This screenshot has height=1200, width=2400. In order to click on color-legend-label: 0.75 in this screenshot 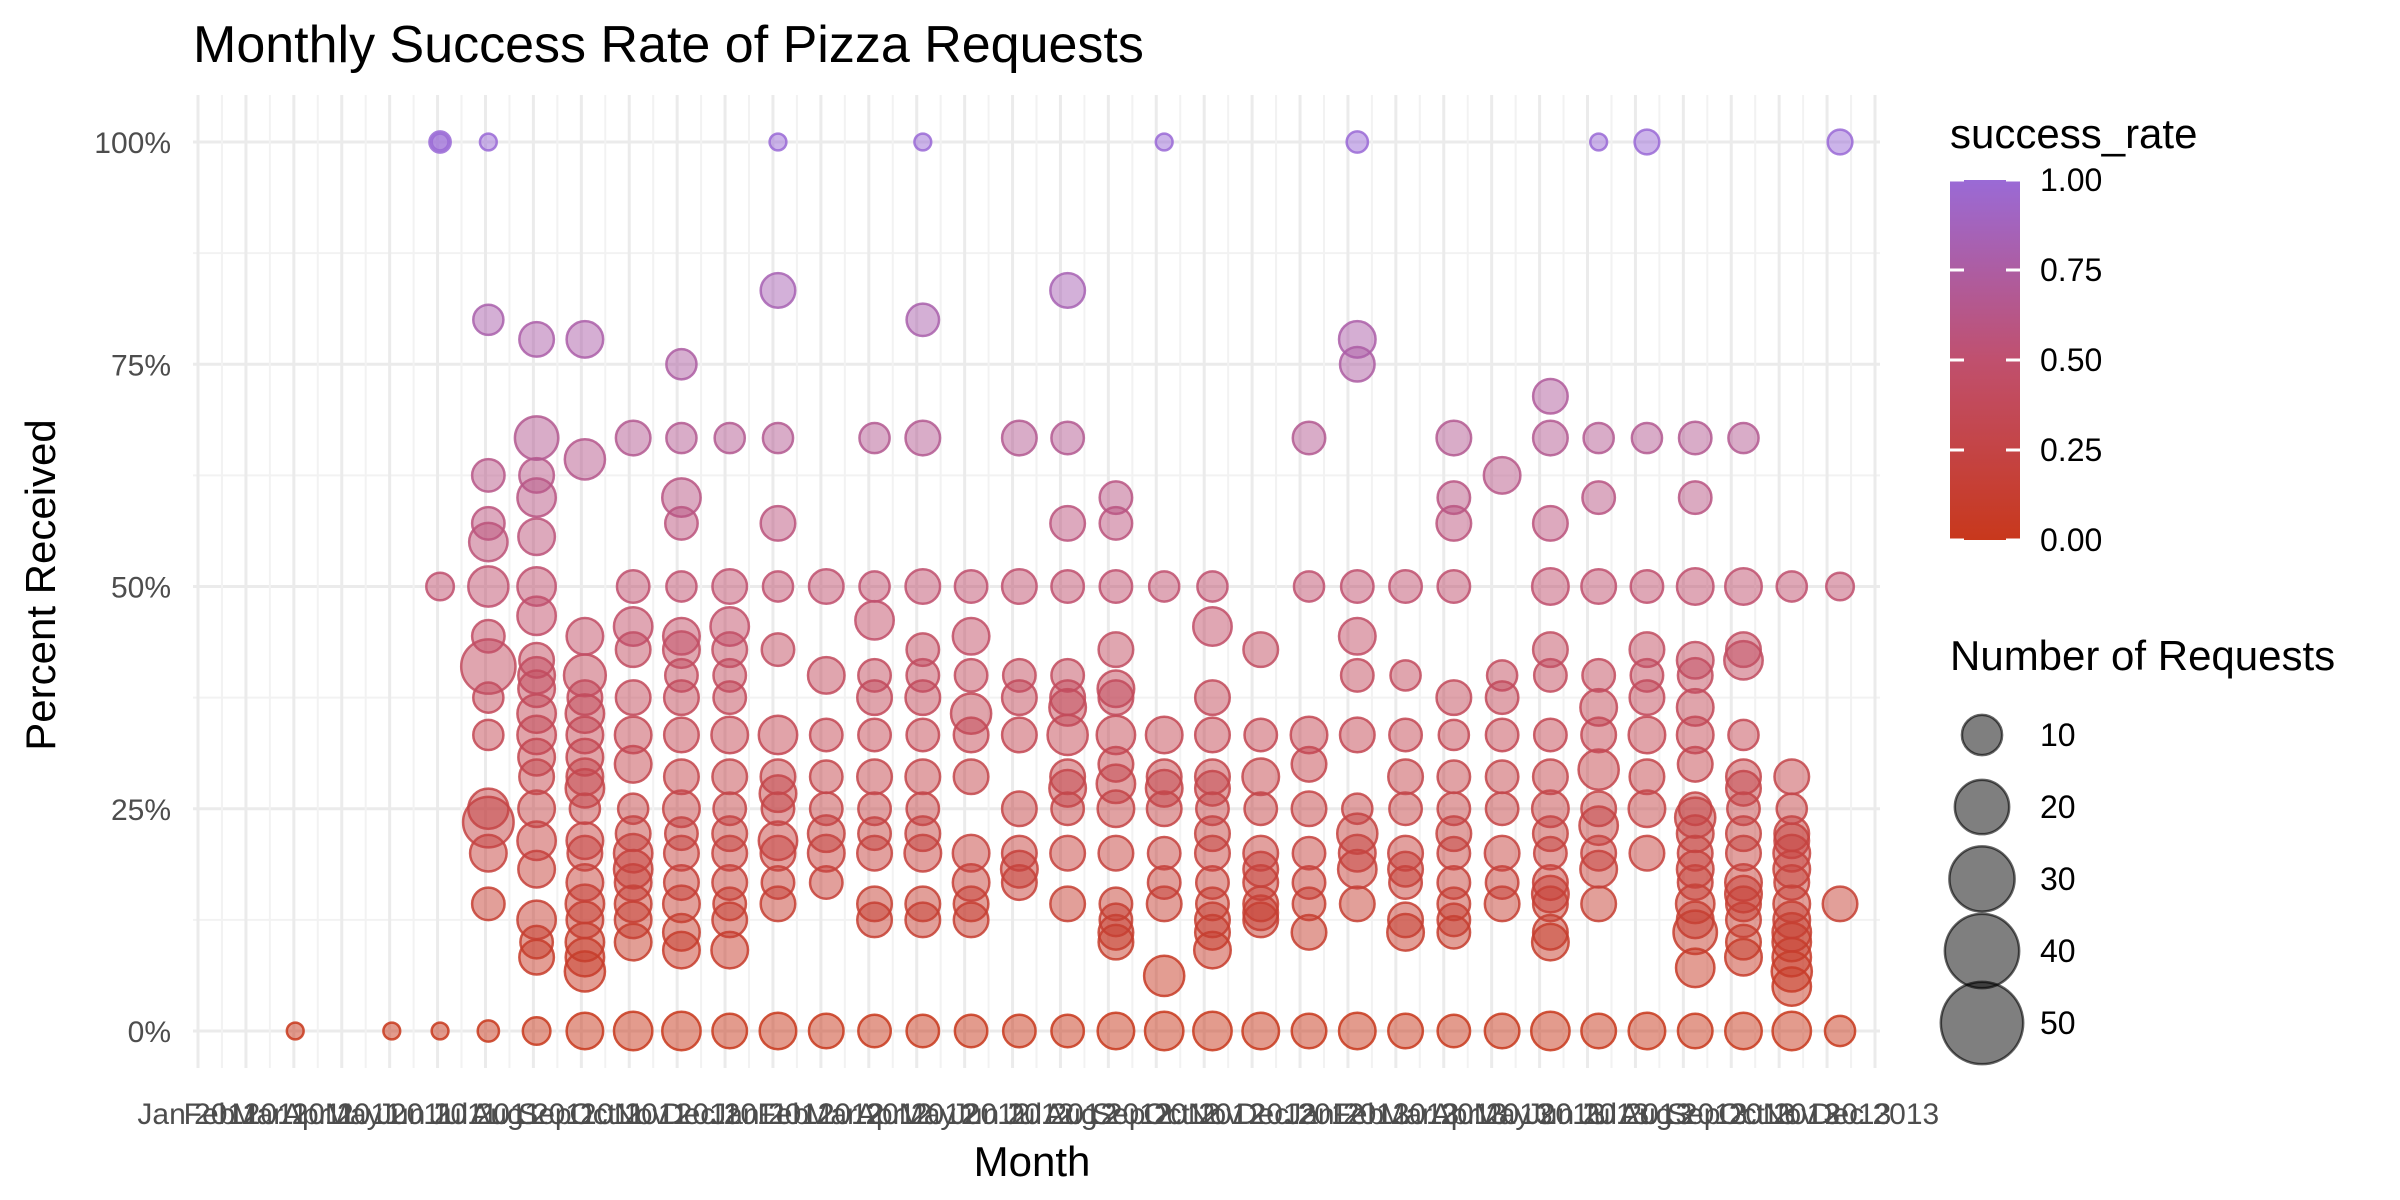, I will do `click(2071, 270)`.